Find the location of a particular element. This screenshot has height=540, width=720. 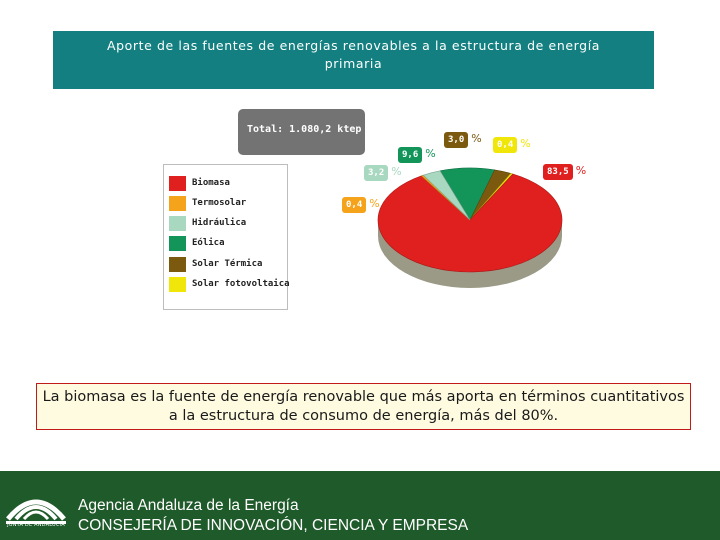

pie-slice-biomasa is located at coordinates (470, 223).